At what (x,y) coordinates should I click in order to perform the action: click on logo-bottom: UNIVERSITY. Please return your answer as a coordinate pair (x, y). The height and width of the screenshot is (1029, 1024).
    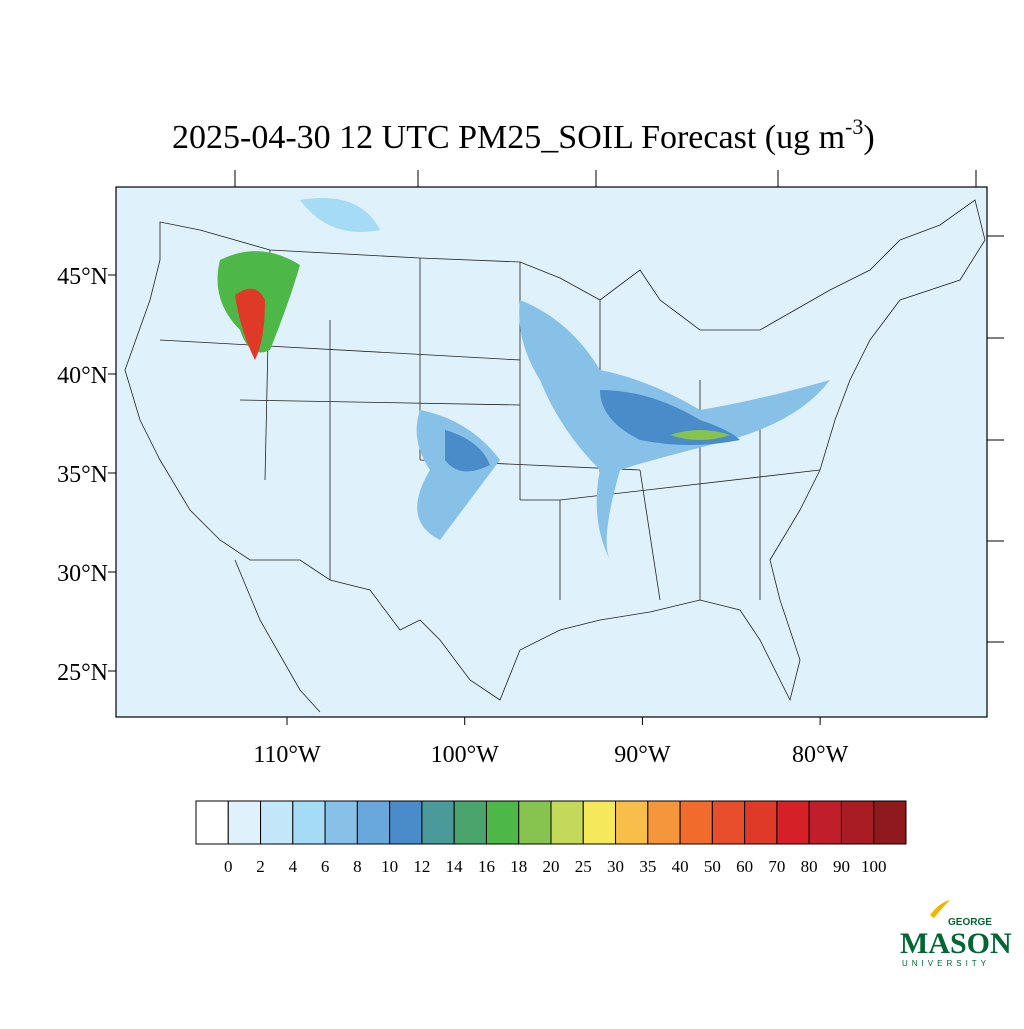
    Looking at the image, I should click on (946, 963).